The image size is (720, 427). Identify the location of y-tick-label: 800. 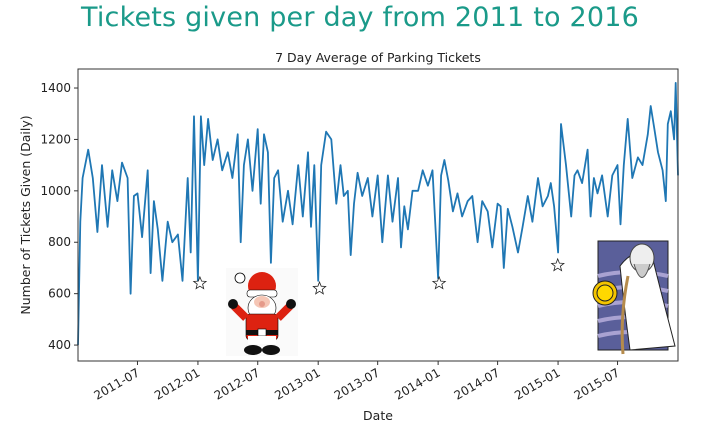
(59, 242).